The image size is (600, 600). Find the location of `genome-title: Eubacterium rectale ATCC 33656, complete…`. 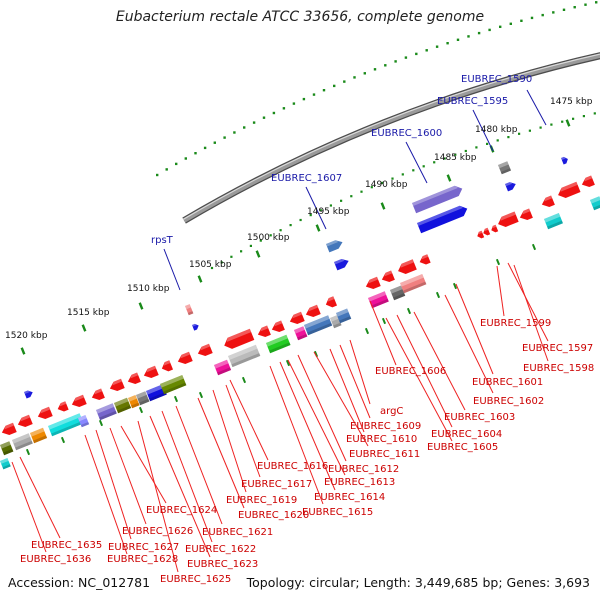

genome-title: Eubacterium rectale ATCC 33656, complete… is located at coordinates (300, 17).